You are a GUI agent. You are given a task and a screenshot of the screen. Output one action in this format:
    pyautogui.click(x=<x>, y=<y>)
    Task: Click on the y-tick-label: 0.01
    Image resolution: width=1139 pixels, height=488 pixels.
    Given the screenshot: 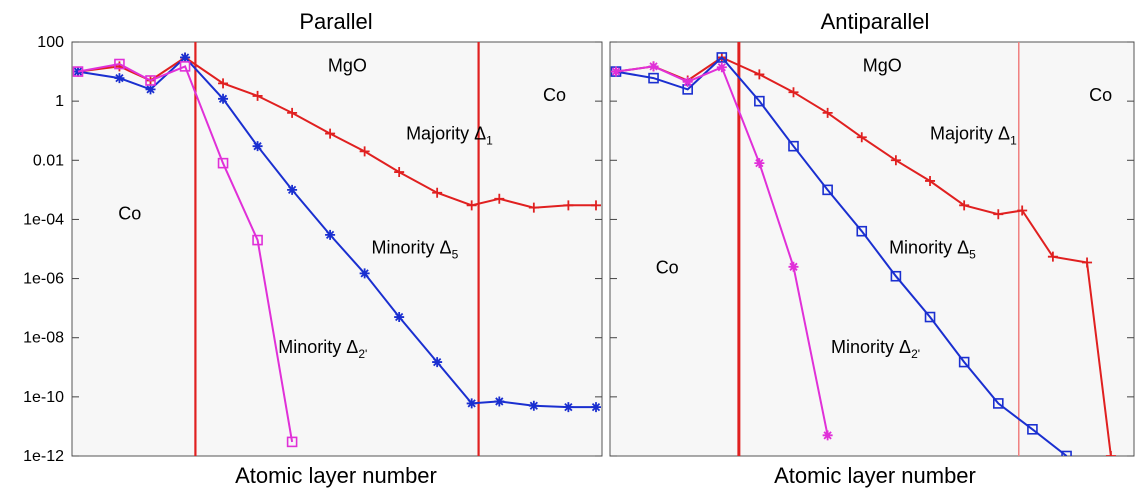 What is the action you would take?
    pyautogui.click(x=48, y=160)
    